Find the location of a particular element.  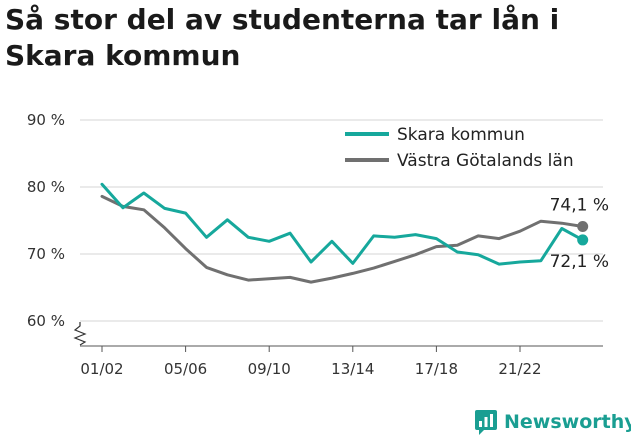

newsworthy-logo-icon is located at coordinates (486, 422).